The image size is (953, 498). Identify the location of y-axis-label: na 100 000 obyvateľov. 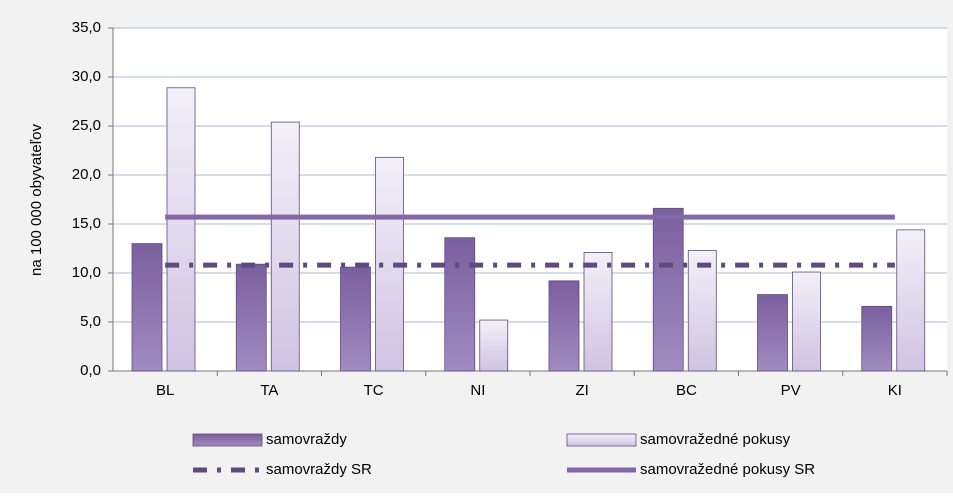
(36, 200).